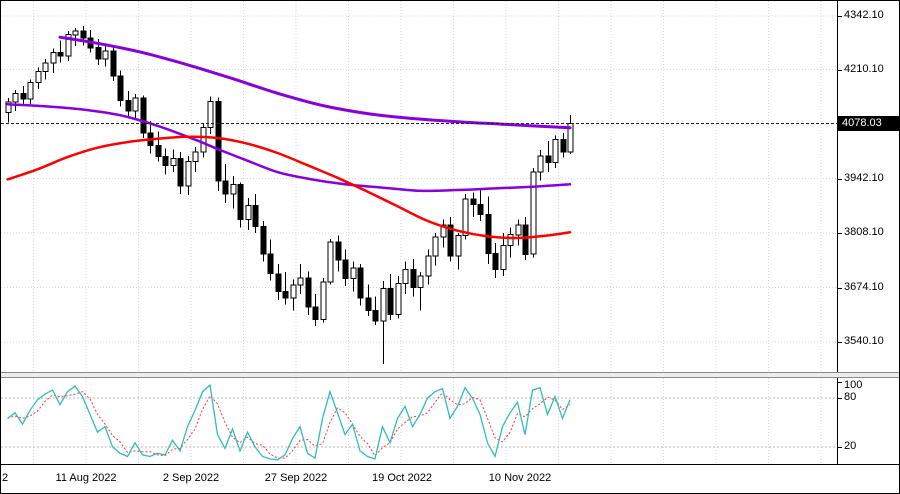 The image size is (900, 494). I want to click on stoch-level-lines, so click(419, 422).